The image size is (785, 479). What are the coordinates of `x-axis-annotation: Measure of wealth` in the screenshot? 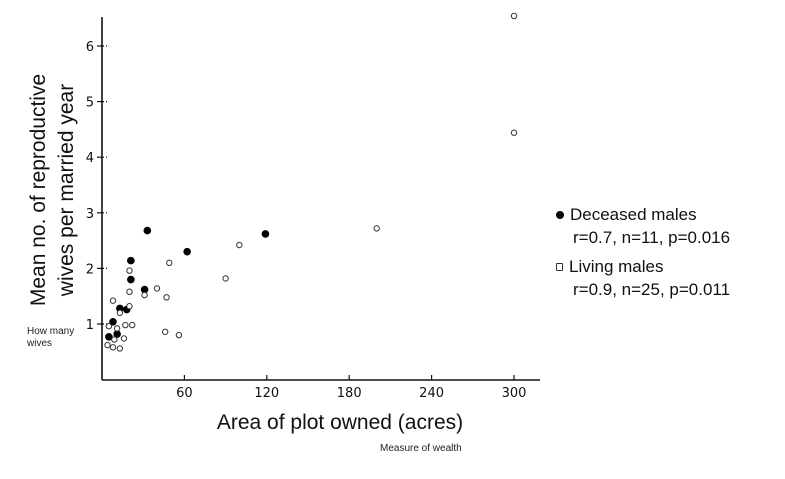 It's located at (421, 448).